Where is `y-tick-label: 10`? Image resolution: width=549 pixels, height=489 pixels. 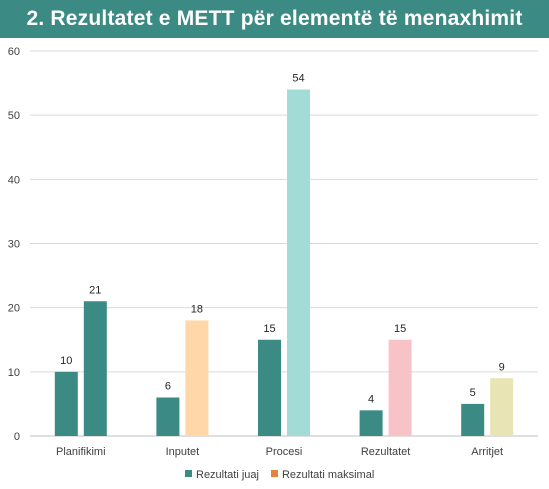 y-tick-label: 10 is located at coordinates (14, 373).